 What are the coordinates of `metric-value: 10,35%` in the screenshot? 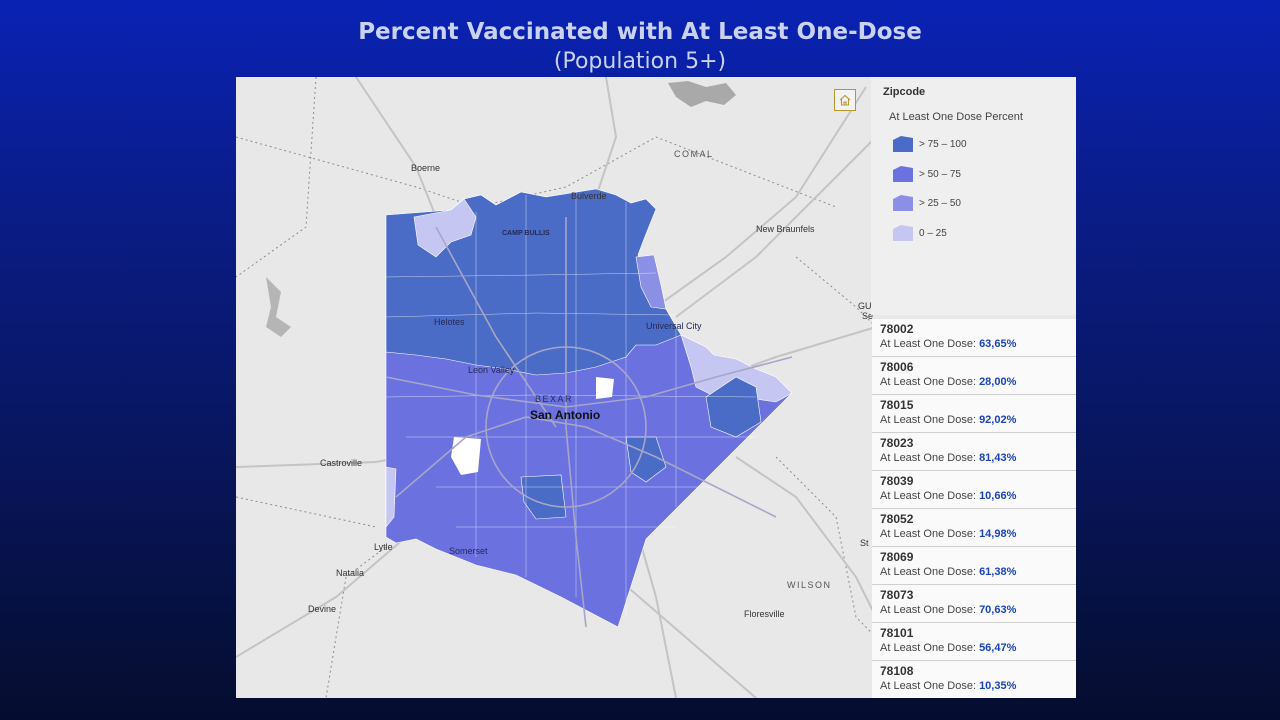 It's located at (998, 686).